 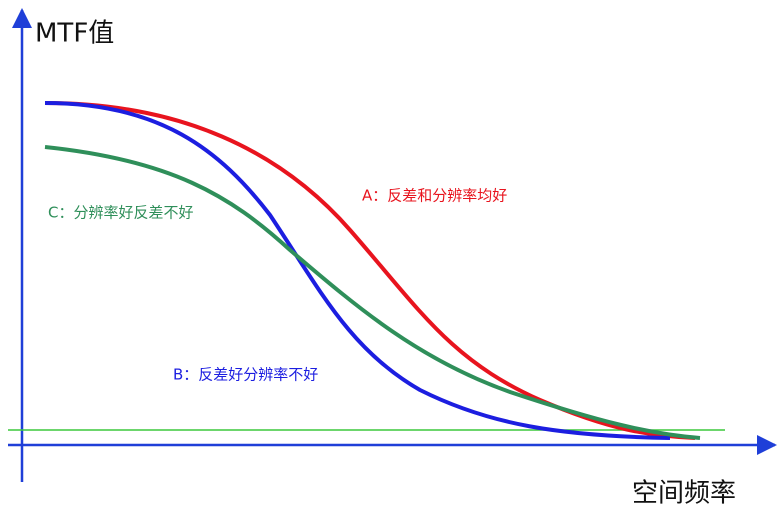 What do you see at coordinates (245, 375) in the screenshot?
I see `curve-b-label: B：反差好分辨率不好` at bounding box center [245, 375].